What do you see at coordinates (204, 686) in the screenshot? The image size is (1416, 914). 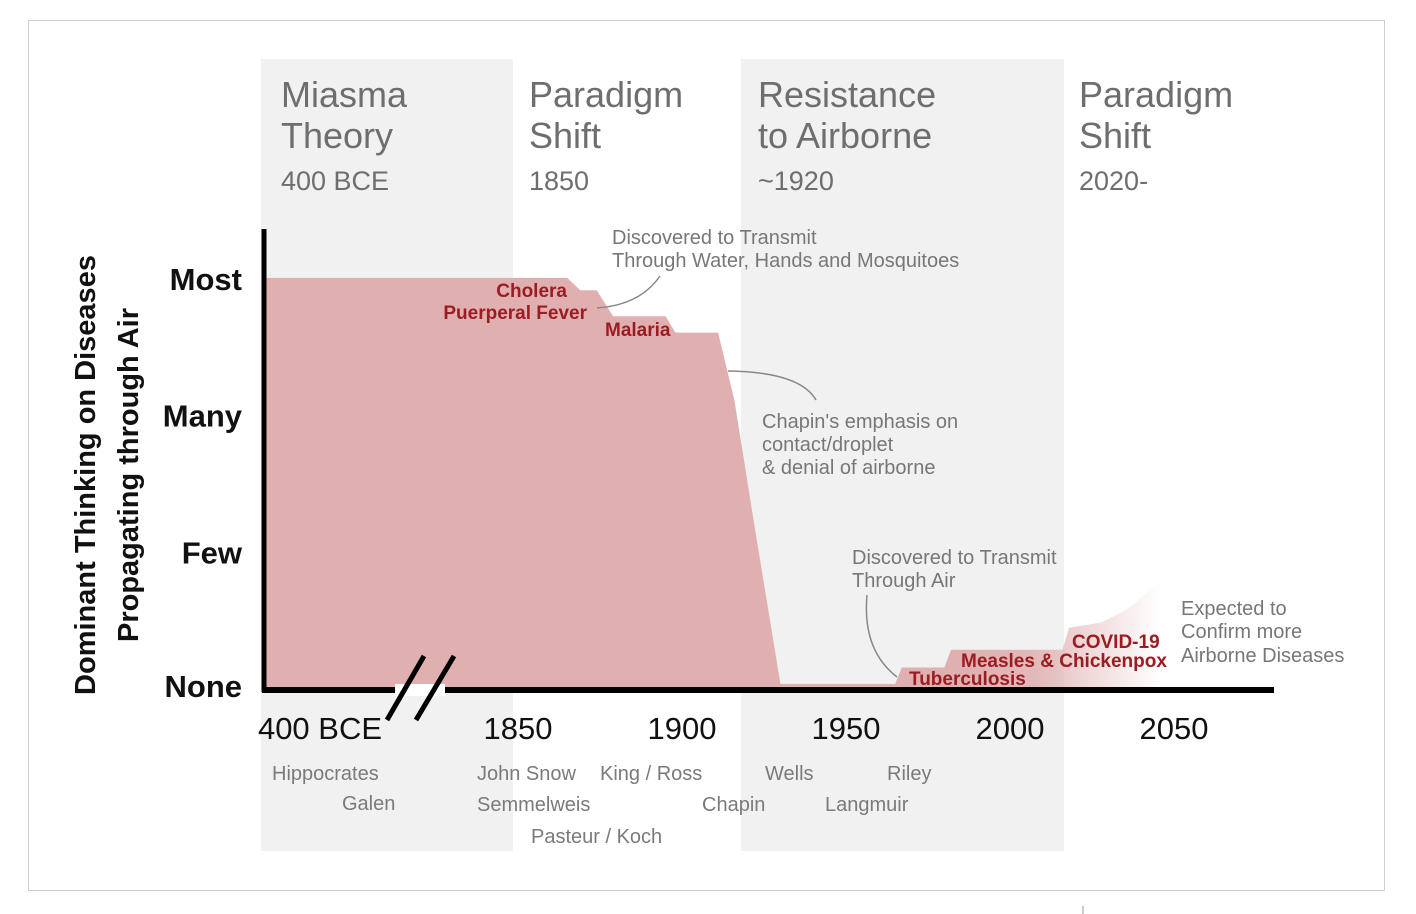 I see `y-tick-label-none: None` at bounding box center [204, 686].